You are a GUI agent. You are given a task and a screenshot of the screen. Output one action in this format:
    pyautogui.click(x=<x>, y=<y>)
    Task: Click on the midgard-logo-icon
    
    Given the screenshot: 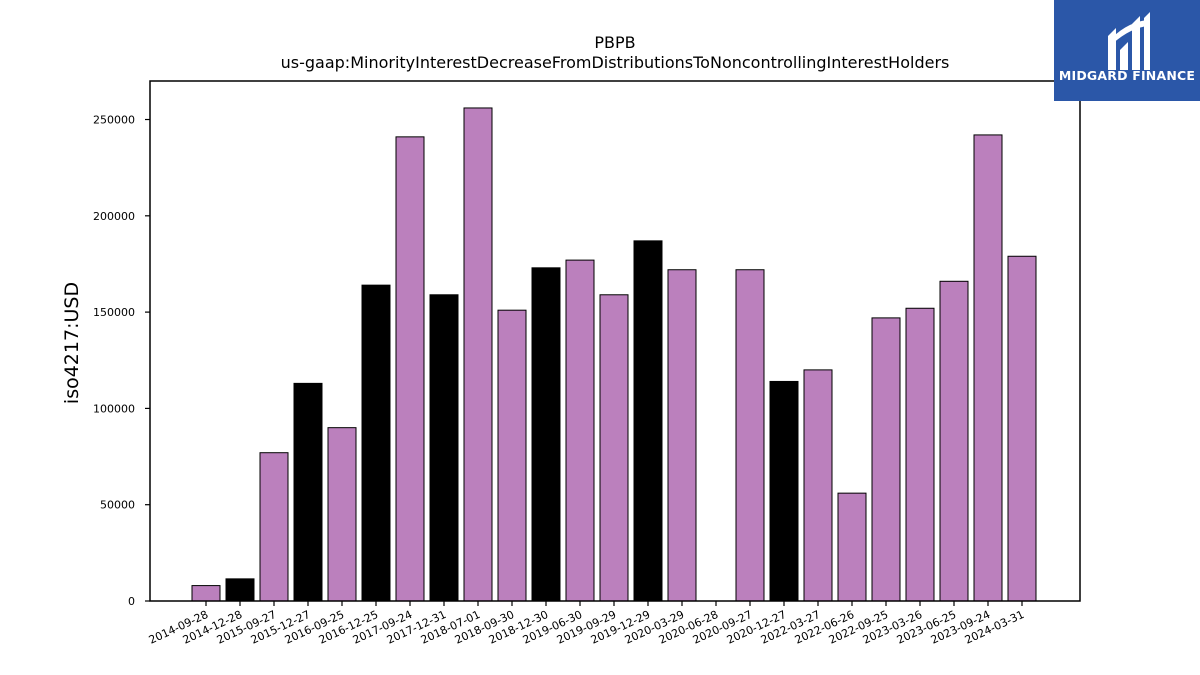 What is the action you would take?
    pyautogui.click(x=1129, y=41)
    